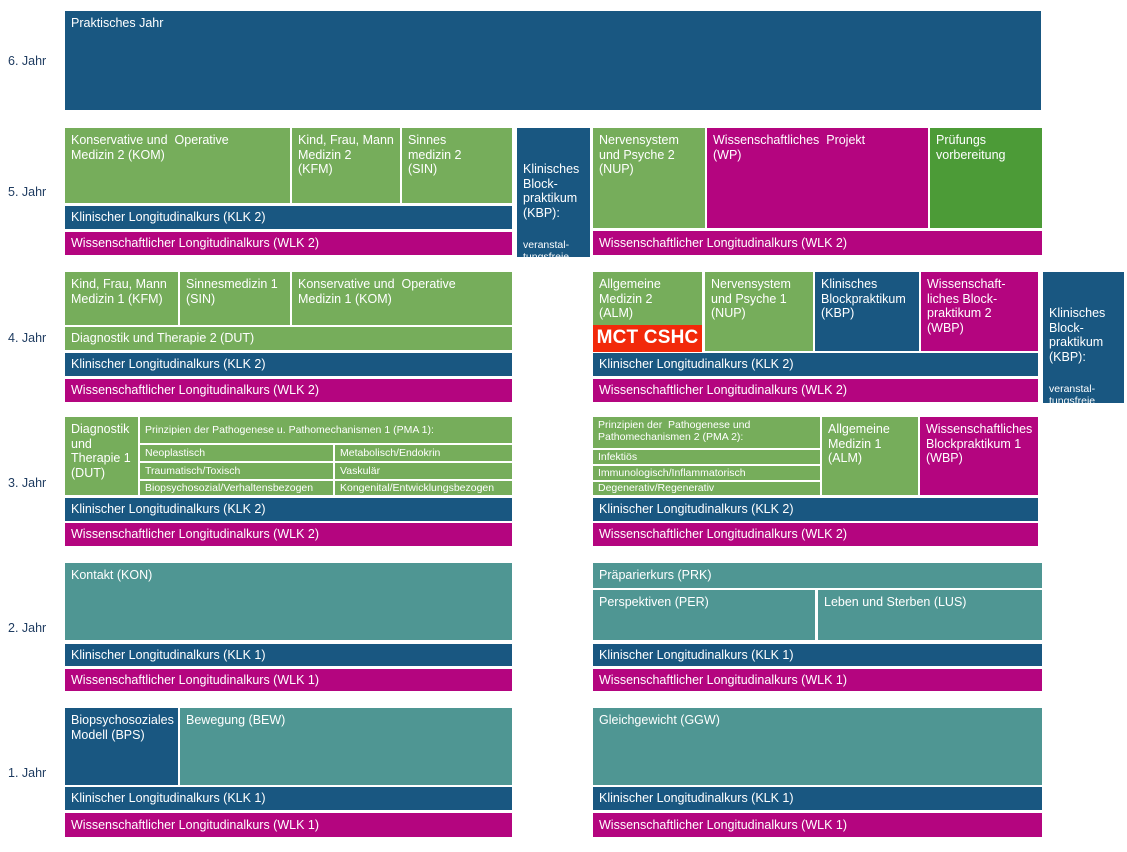 This screenshot has height=852, width=1127. Describe the element at coordinates (346, 165) in the screenshot. I see `block-kfm2: Kind, Frau, Mann Medizin 2 (KFM)` at that location.